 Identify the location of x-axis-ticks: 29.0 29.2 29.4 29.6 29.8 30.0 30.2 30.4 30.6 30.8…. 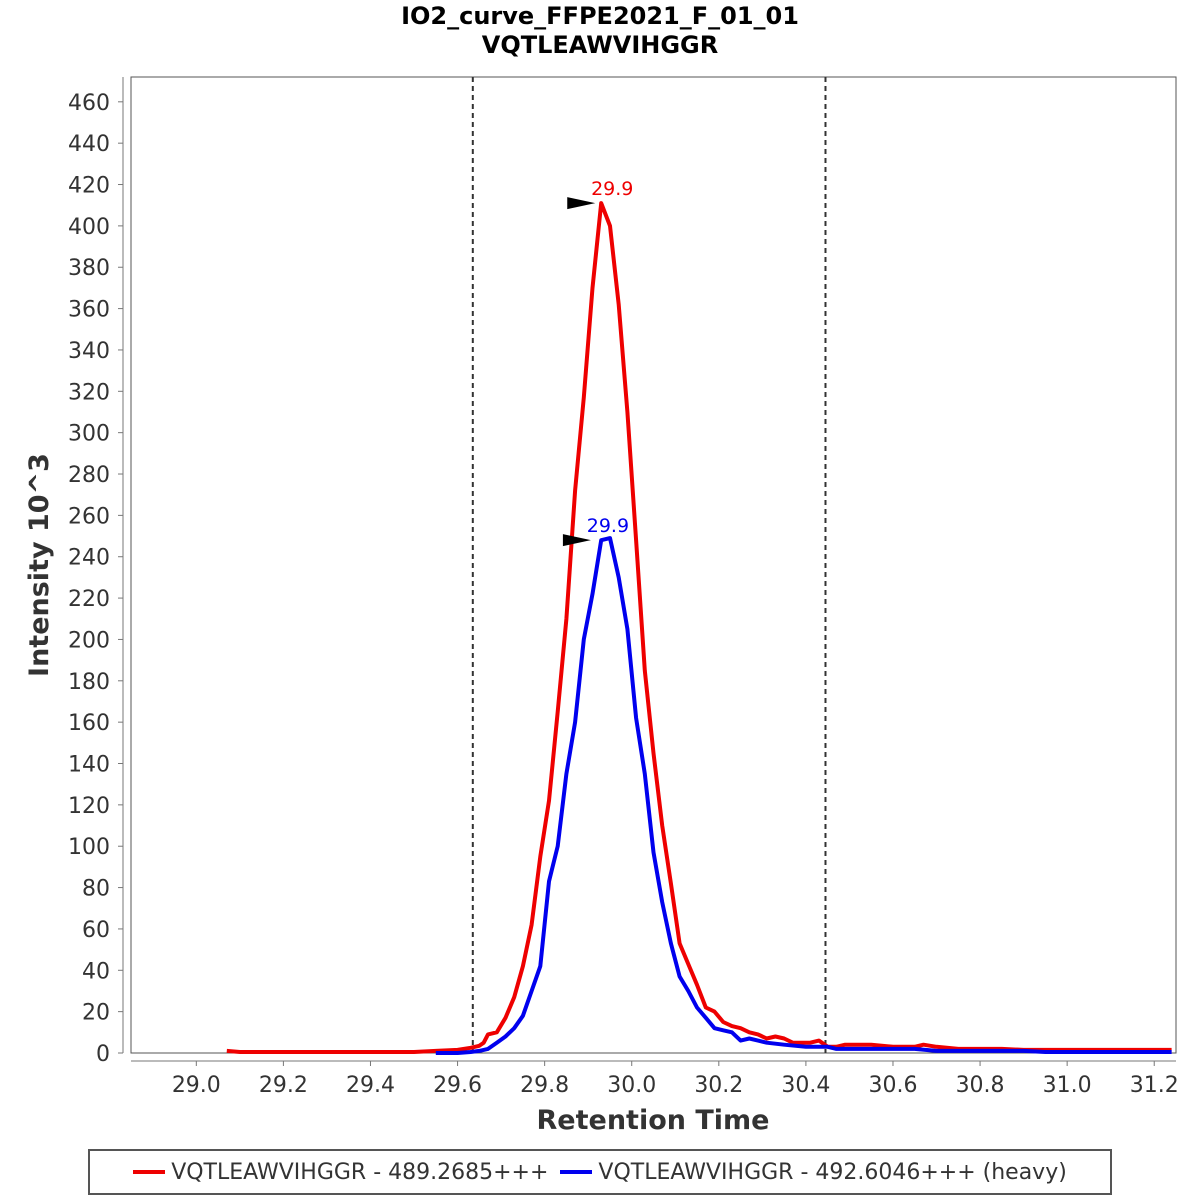
(675, 1079).